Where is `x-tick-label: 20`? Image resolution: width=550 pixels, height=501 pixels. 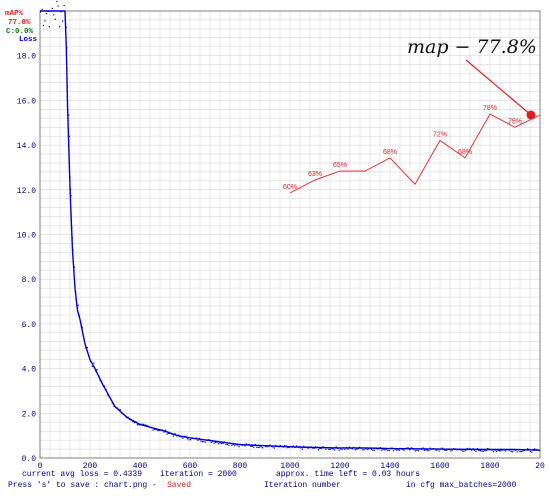 x-tick-label: 20 is located at coordinates (540, 466).